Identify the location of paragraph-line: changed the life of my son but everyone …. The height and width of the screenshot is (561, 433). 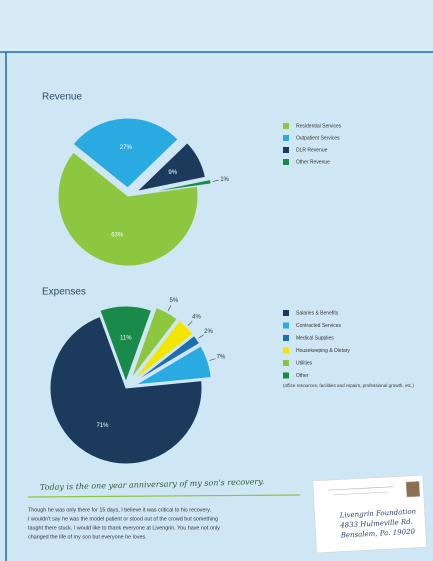
(87, 537).